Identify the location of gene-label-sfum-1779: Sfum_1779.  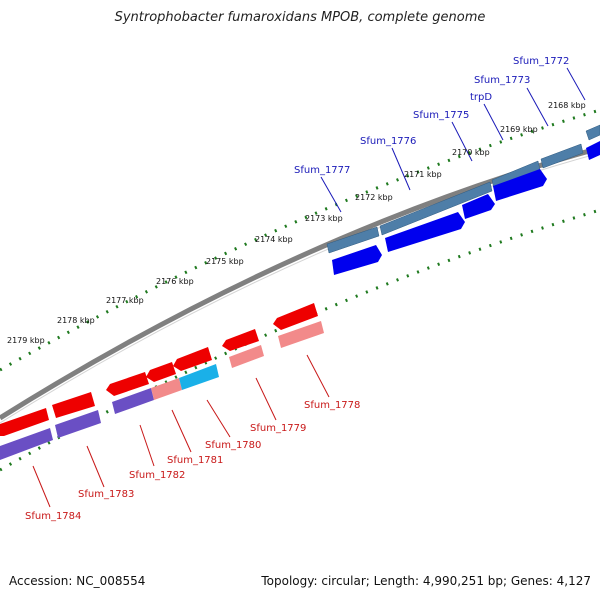
(278, 428).